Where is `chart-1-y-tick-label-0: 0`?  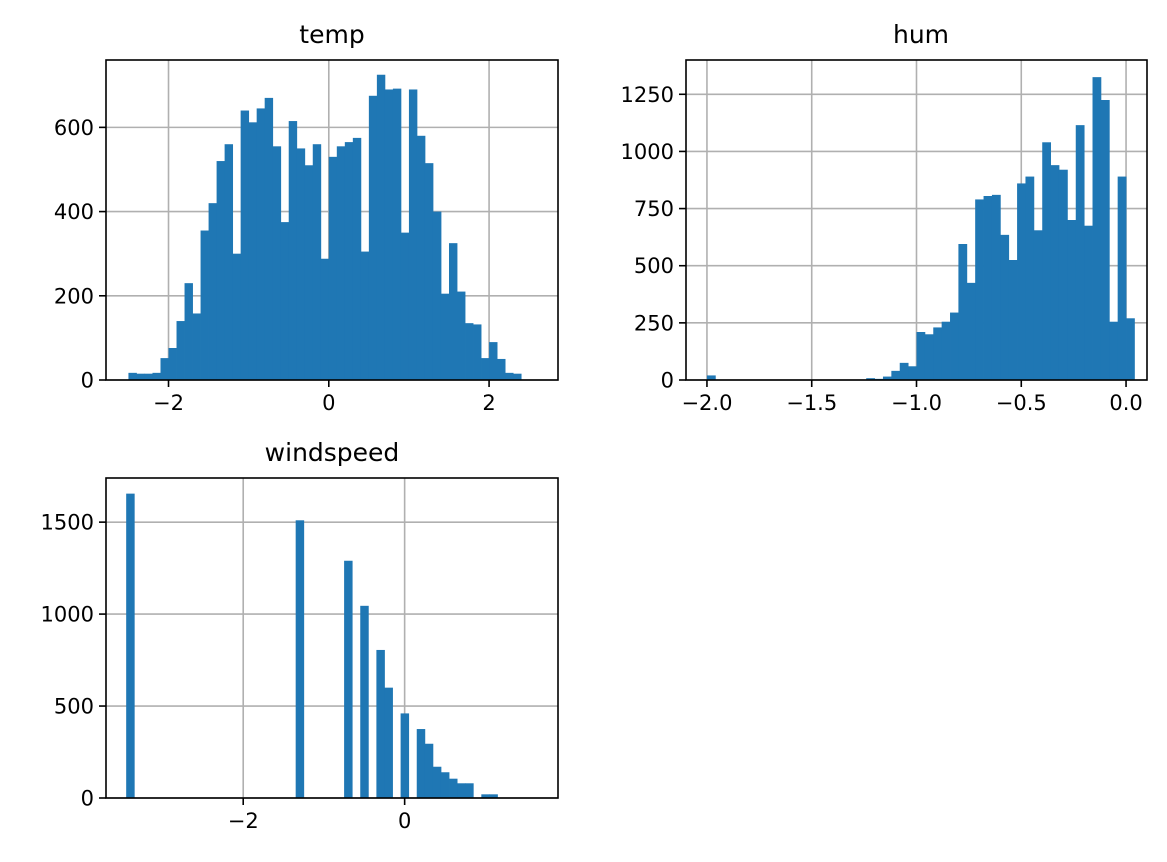
chart-1-y-tick-label-0: 0 is located at coordinates (667, 381).